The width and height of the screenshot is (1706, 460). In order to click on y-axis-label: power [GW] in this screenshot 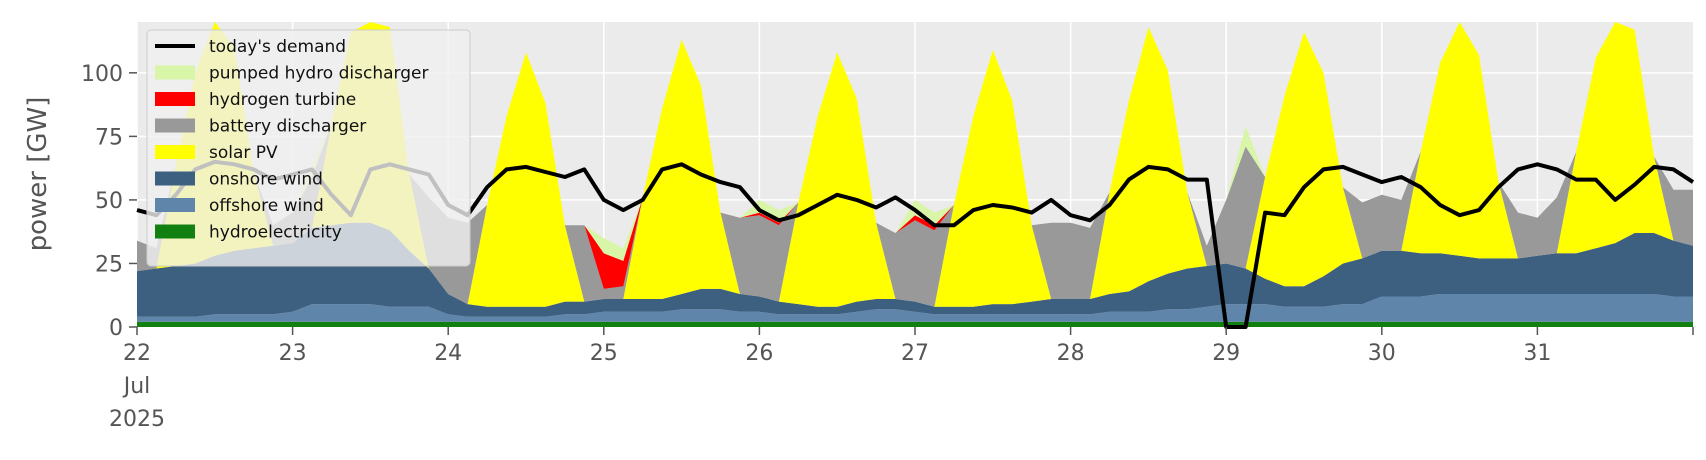, I will do `click(38, 174)`.